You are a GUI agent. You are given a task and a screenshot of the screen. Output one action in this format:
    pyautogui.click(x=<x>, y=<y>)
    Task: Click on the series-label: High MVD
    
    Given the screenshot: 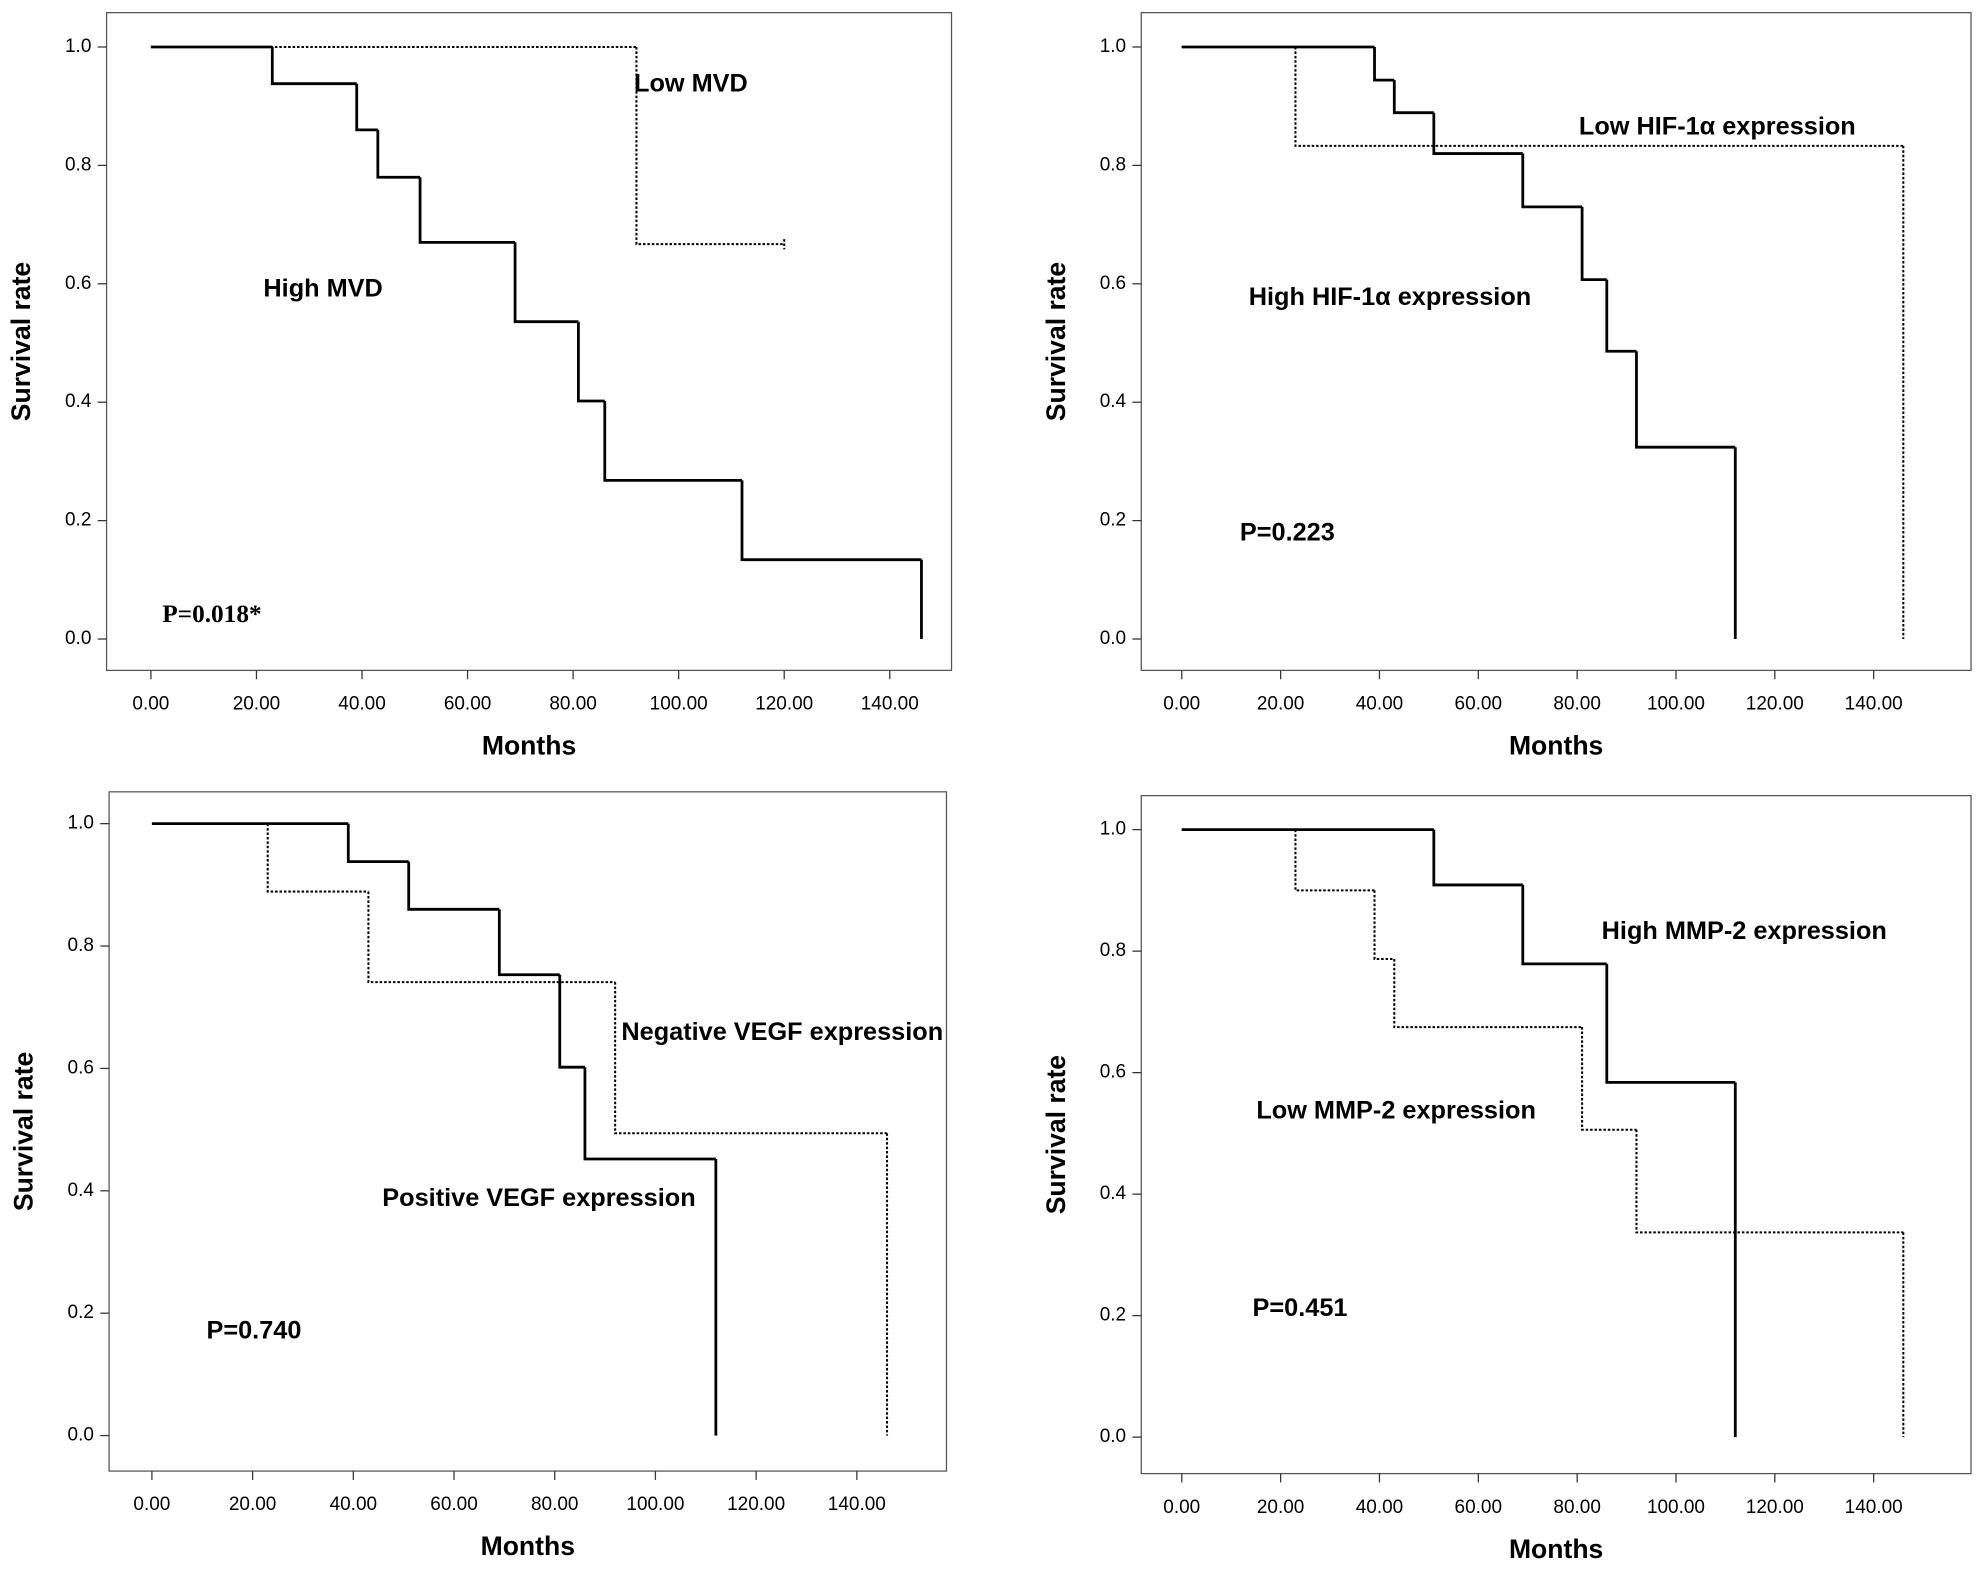 What is the action you would take?
    pyautogui.click(x=322, y=288)
    